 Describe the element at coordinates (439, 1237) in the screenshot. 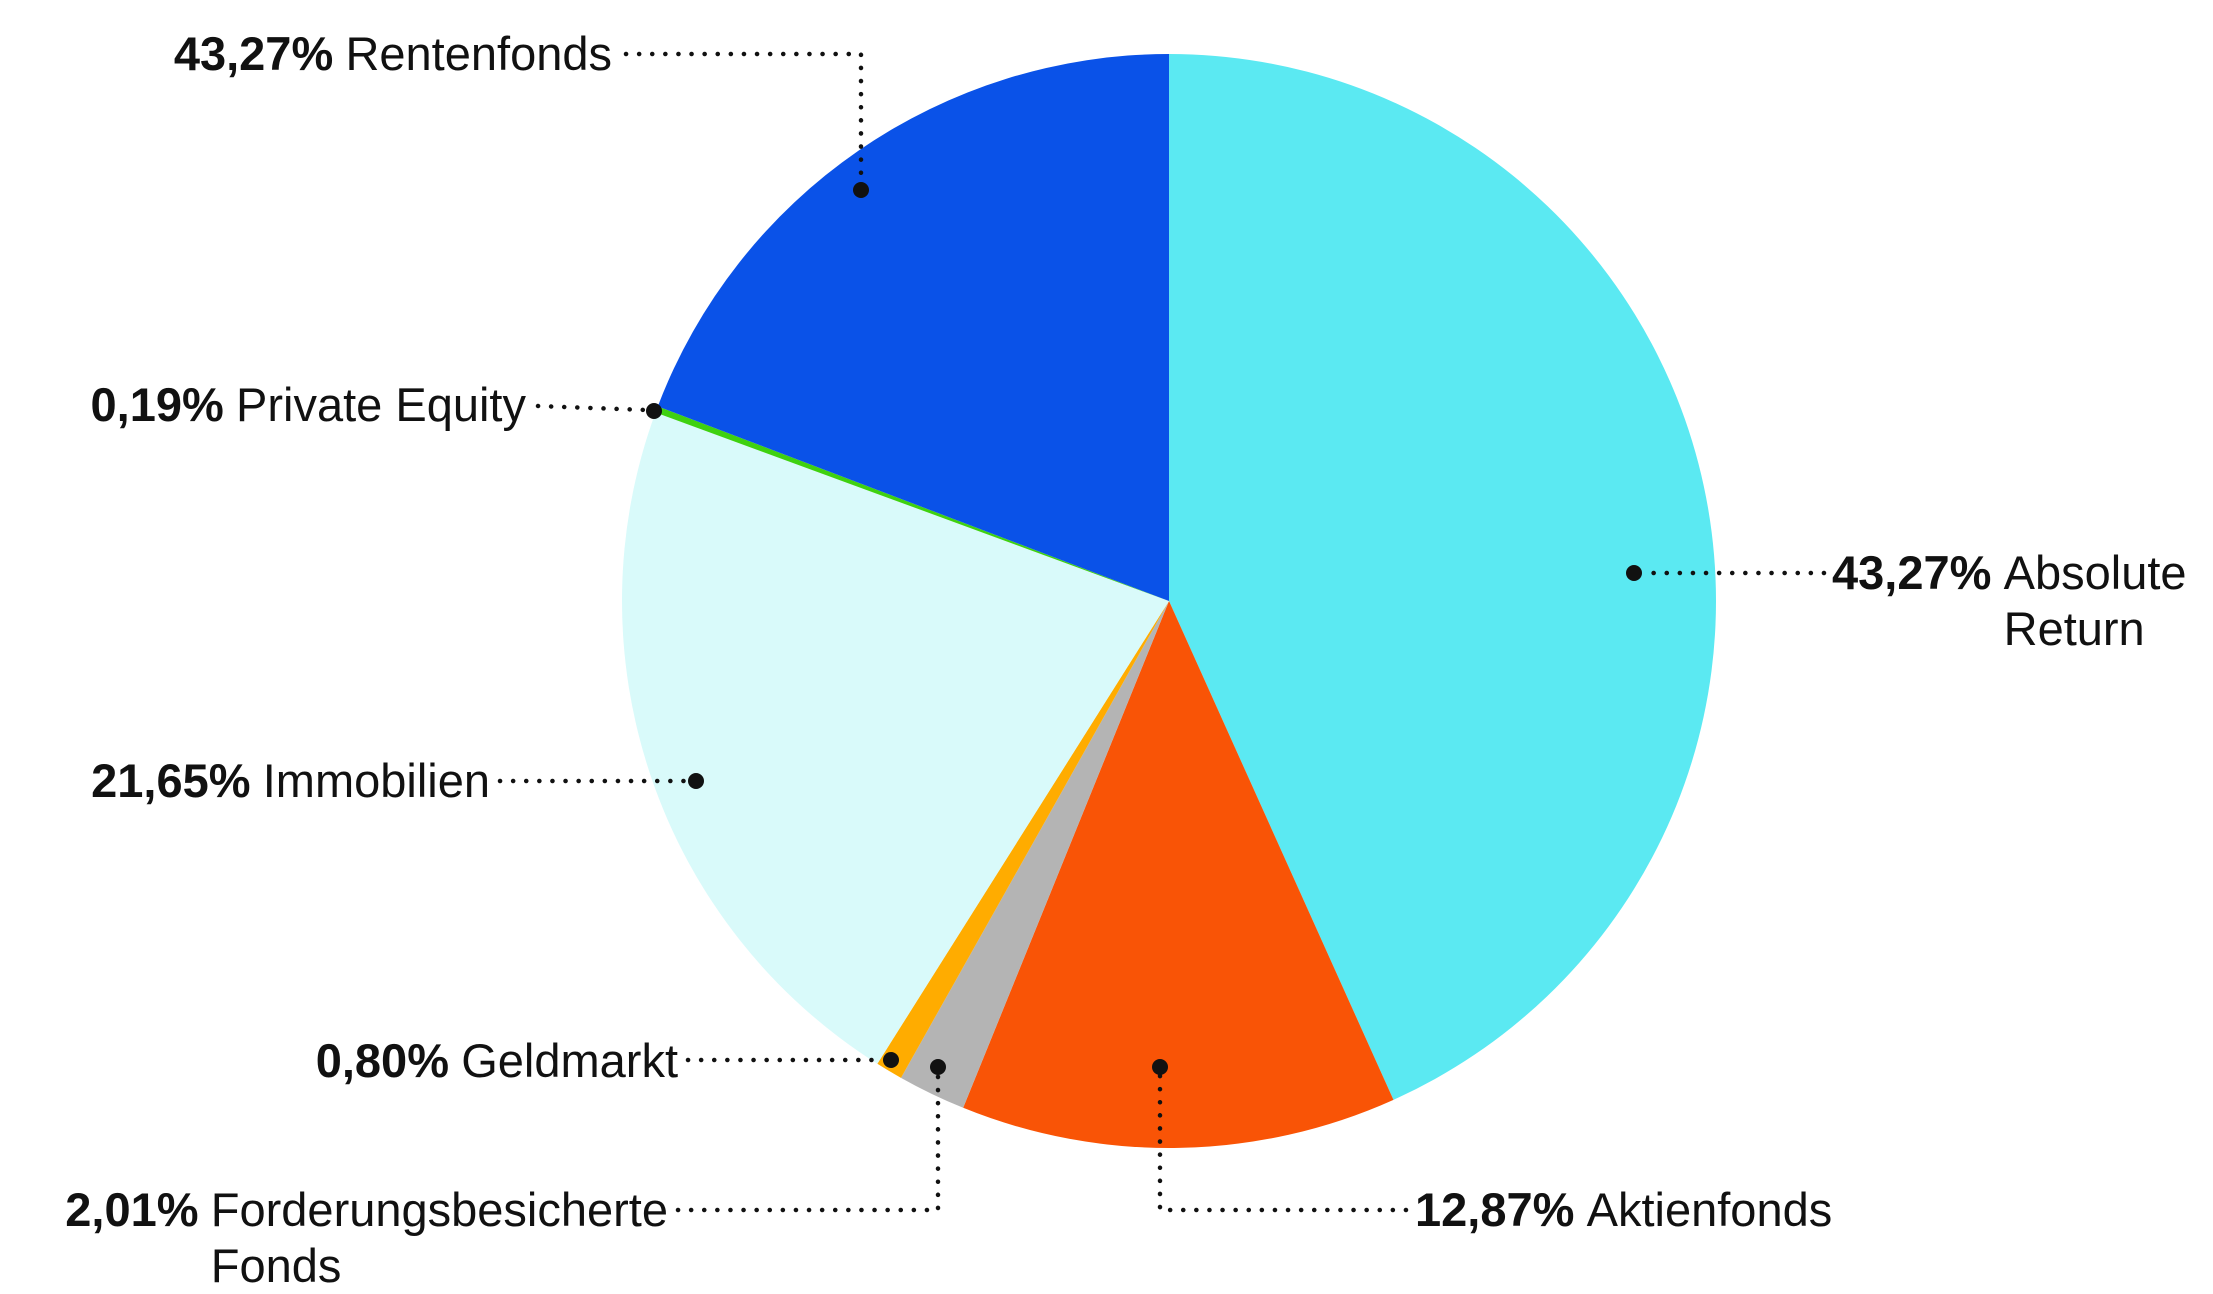

I see `label-forderungsbesicherte-fonds-name: Forderungsbesicherte Fonds` at that location.